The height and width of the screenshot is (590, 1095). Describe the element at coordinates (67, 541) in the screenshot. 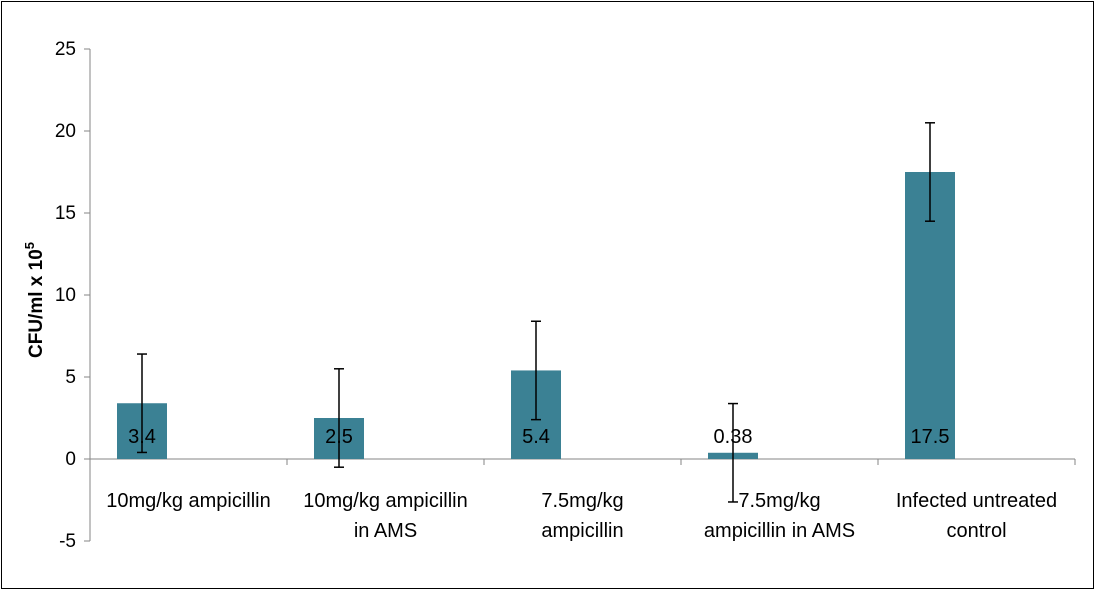

I see `y-tick-label: -5` at that location.